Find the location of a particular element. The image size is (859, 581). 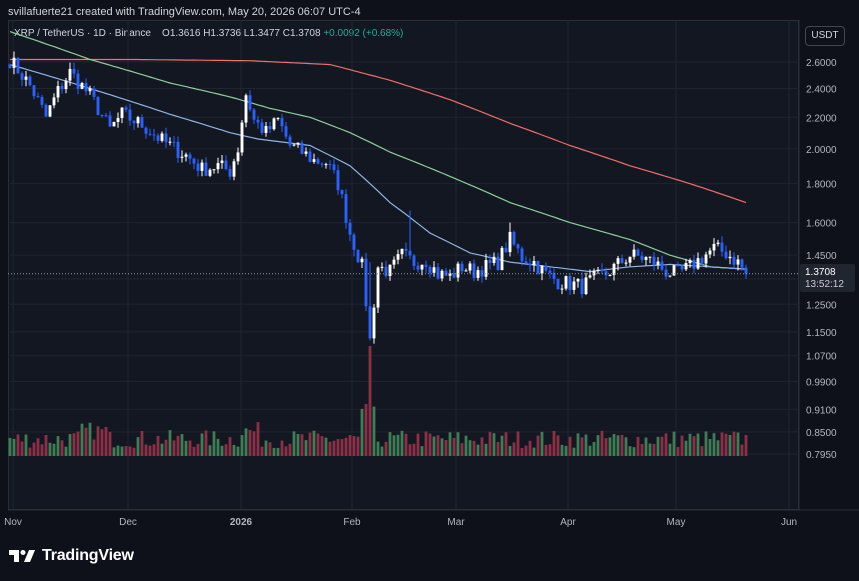

high-value: H1.3736 is located at coordinates (222, 33).